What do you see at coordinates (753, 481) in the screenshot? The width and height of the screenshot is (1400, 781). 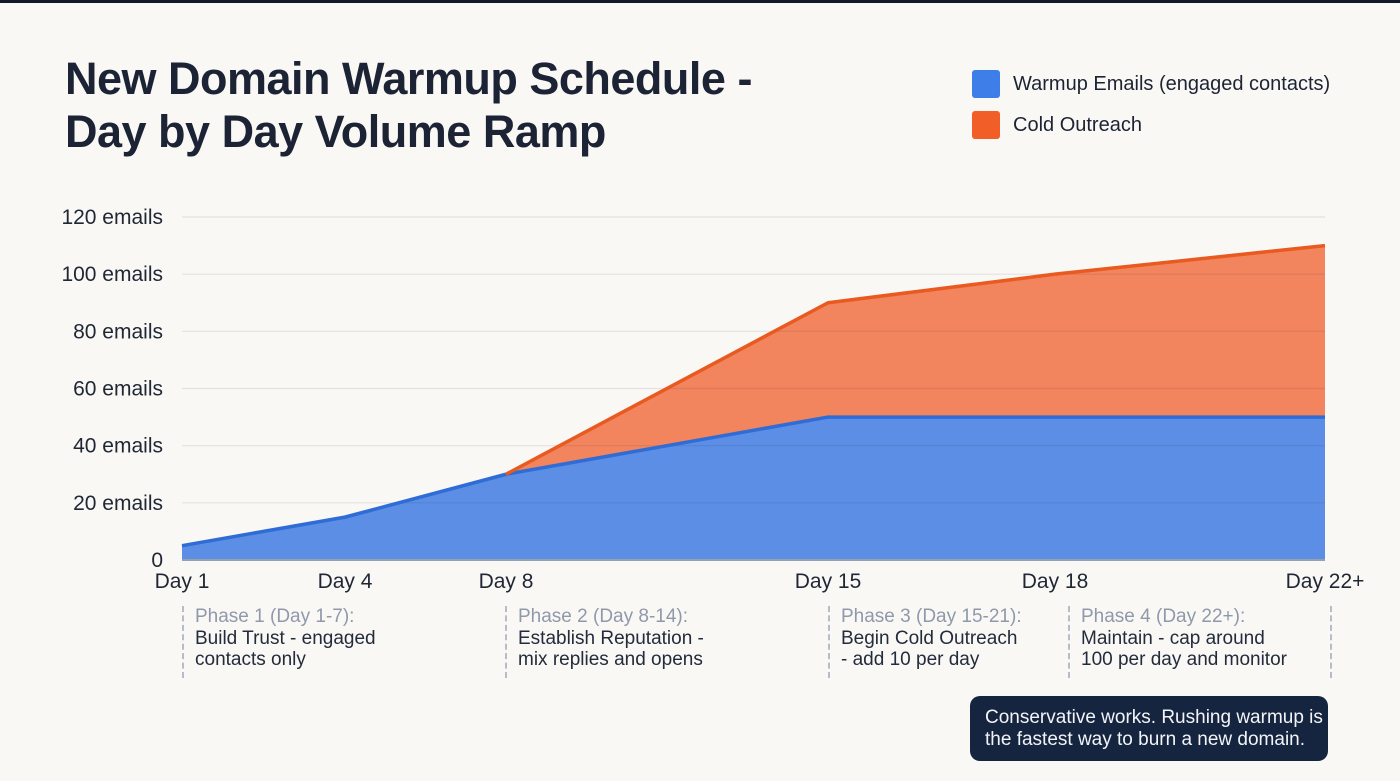 I see `warmup-line` at bounding box center [753, 481].